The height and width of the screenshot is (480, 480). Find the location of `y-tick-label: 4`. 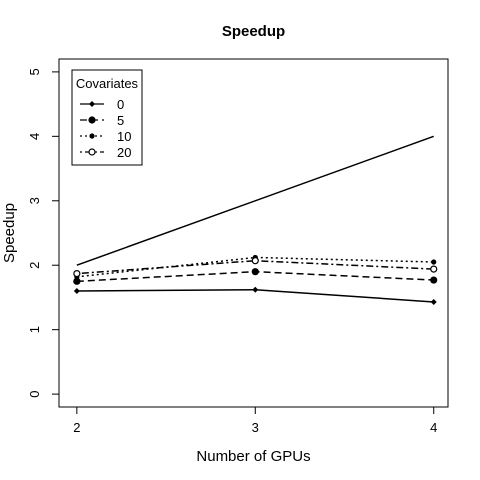

y-tick-label: 4 is located at coordinates (34, 136).